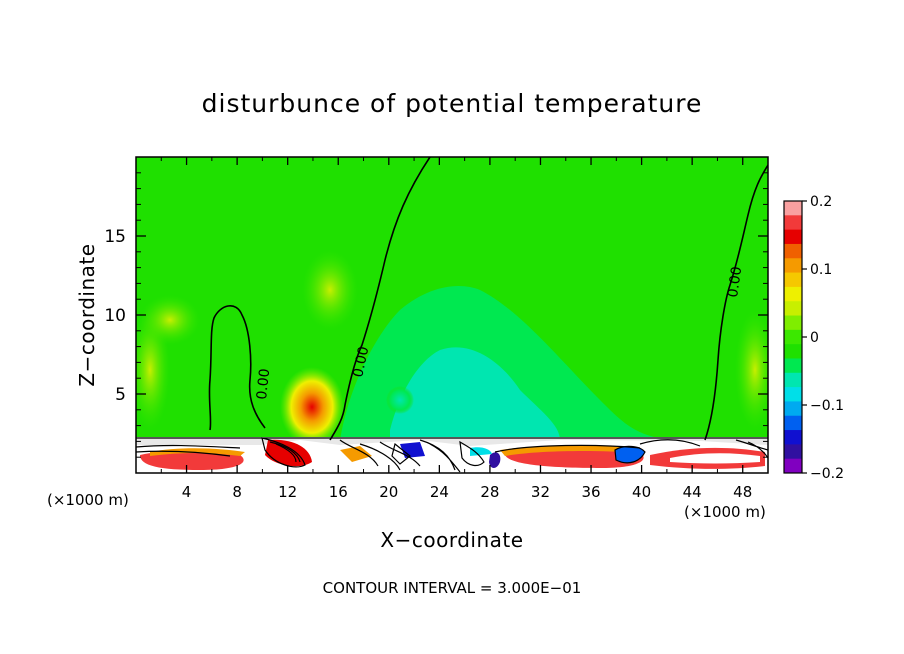  What do you see at coordinates (87, 314) in the screenshot?
I see `y-axis-label: Z−coordinate` at bounding box center [87, 314].